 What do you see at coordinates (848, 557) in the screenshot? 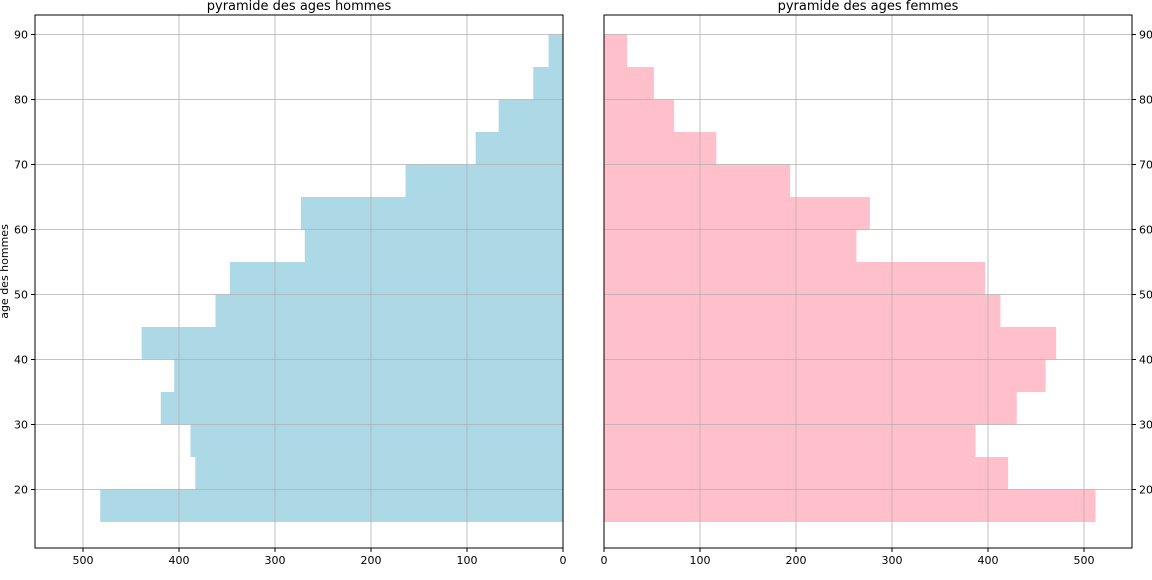
I see `x-axis: 0 100 200 300 400 500` at bounding box center [848, 557].